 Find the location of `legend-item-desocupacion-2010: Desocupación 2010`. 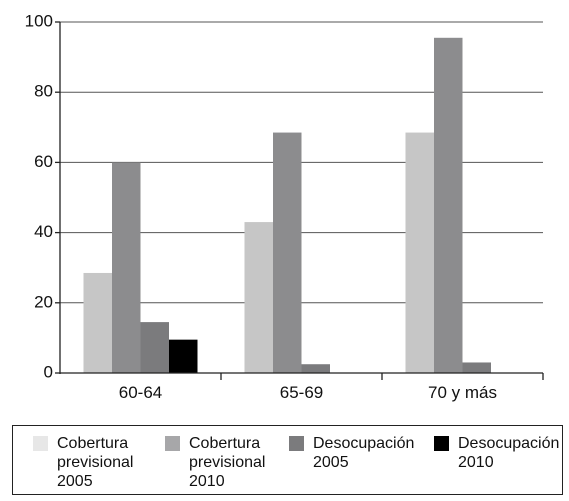

legend-item-desocupacion-2010: Desocupación 2010 is located at coordinates (501, 453).